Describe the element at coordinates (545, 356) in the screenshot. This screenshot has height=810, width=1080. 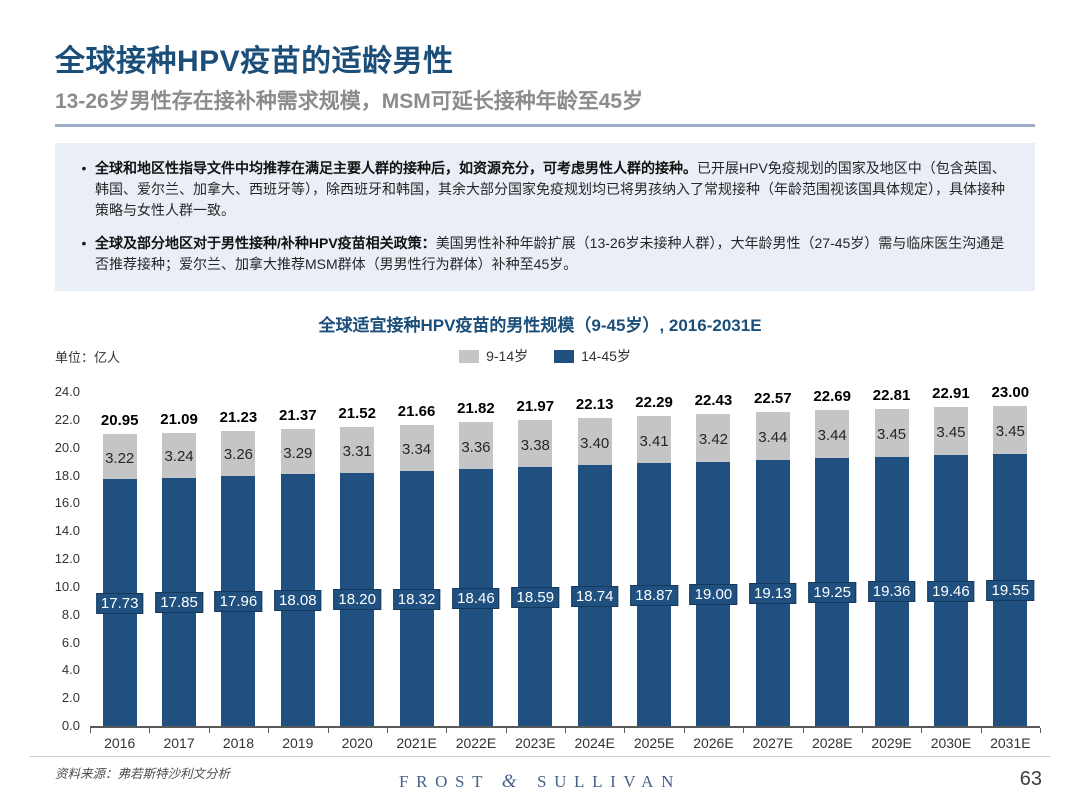
I see `legend-row: 单位：亿人 9-14岁 14-45岁` at that location.